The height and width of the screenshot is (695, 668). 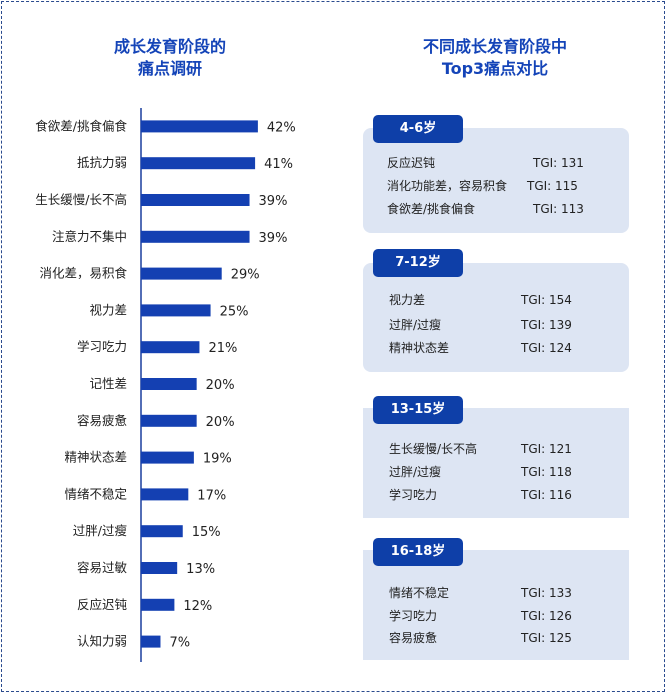 What do you see at coordinates (558, 163) in the screenshot?
I see `item-tgi: TGI: 131` at bounding box center [558, 163].